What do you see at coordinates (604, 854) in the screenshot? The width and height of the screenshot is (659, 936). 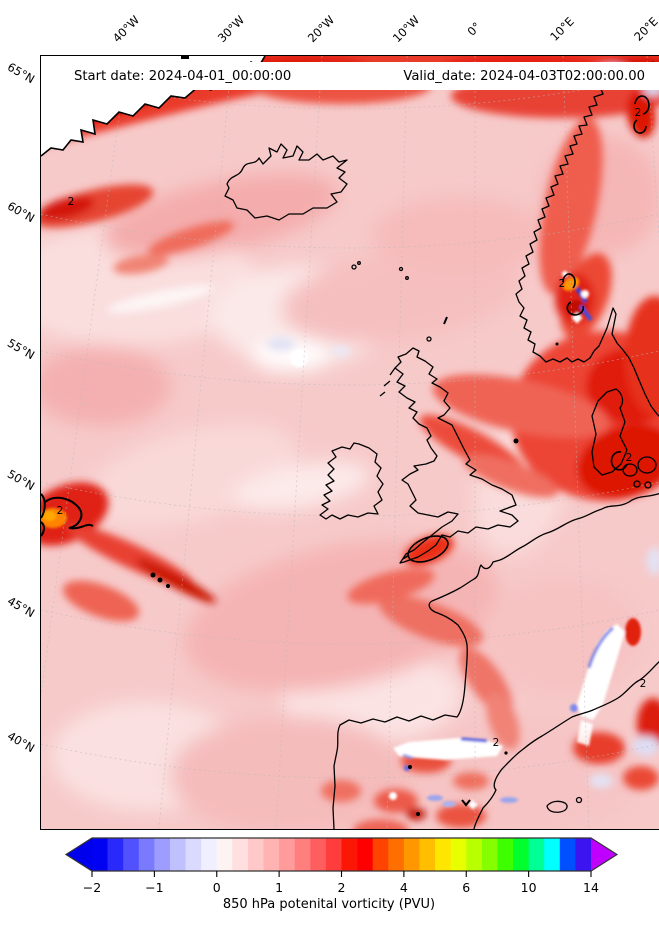 I see `colorbar-over-arrow` at bounding box center [604, 854].